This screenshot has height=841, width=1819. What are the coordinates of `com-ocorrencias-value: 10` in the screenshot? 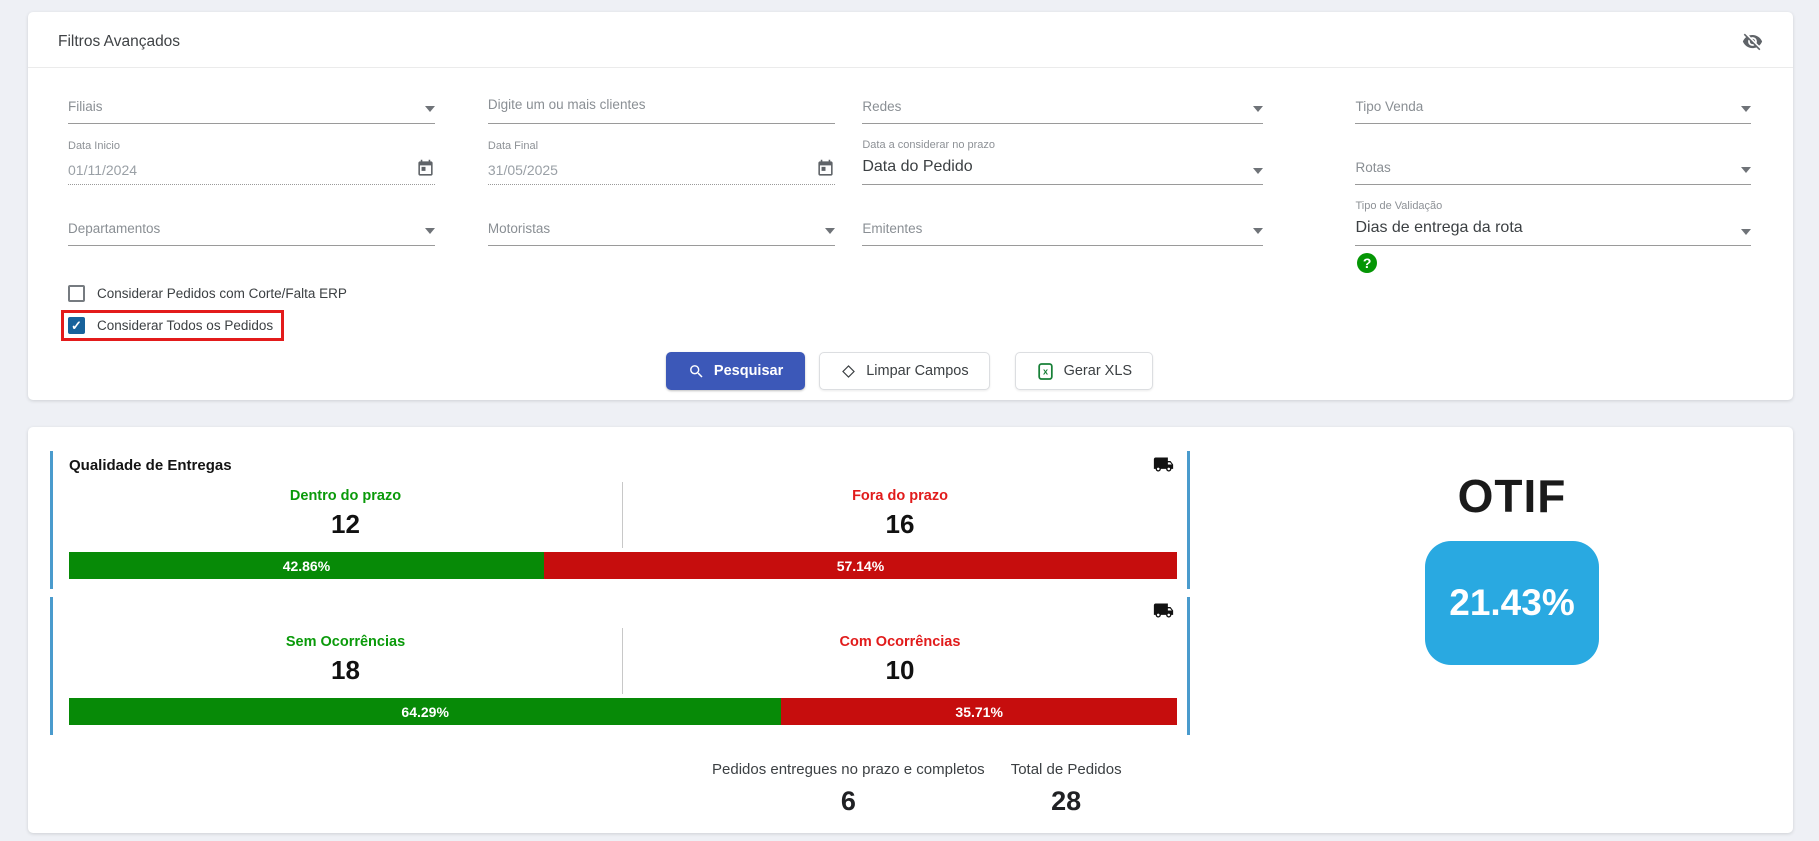 It's located at (900, 670).